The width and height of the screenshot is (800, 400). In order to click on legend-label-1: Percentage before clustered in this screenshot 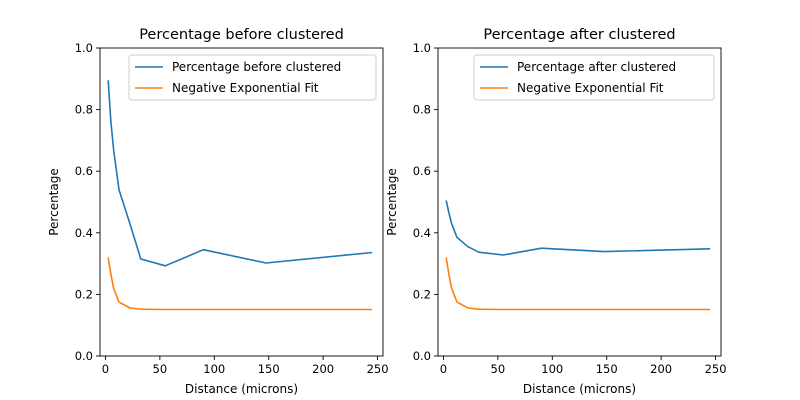, I will do `click(256, 67)`.